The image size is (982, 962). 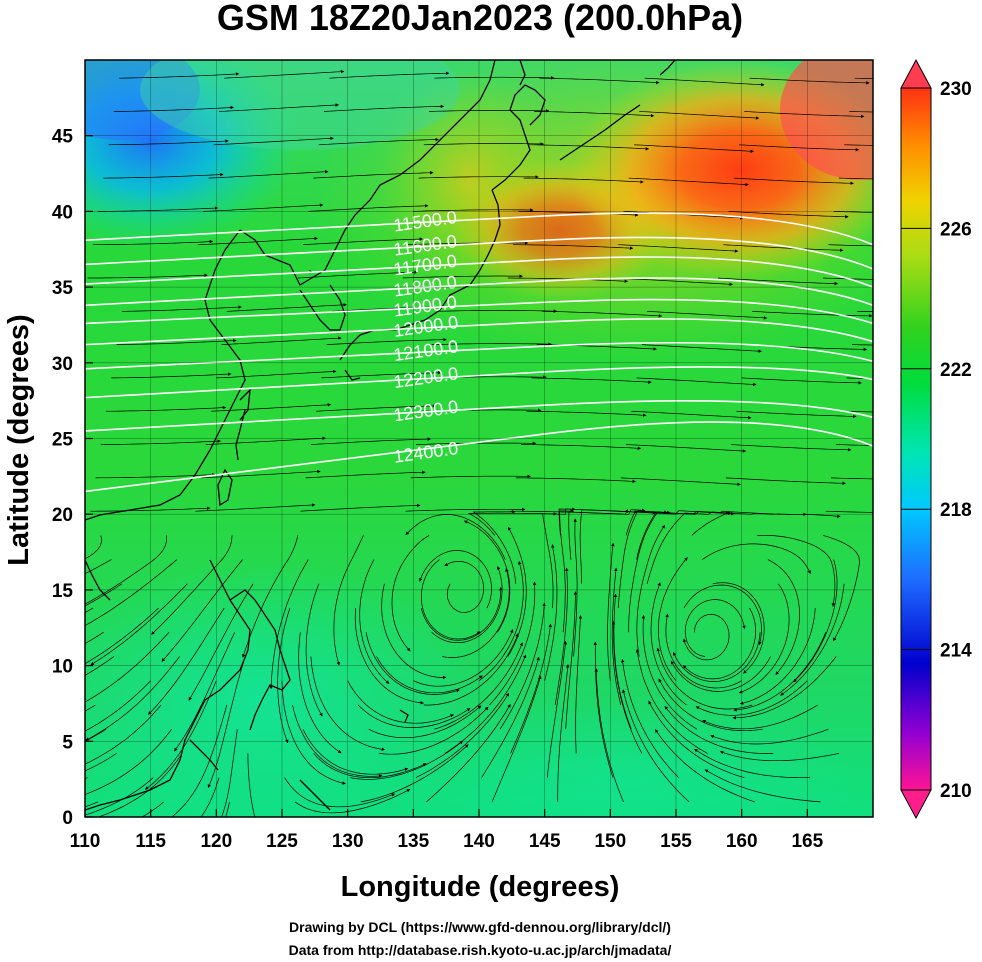 What do you see at coordinates (545, 841) in the screenshot?
I see `x-tick-label: 145` at bounding box center [545, 841].